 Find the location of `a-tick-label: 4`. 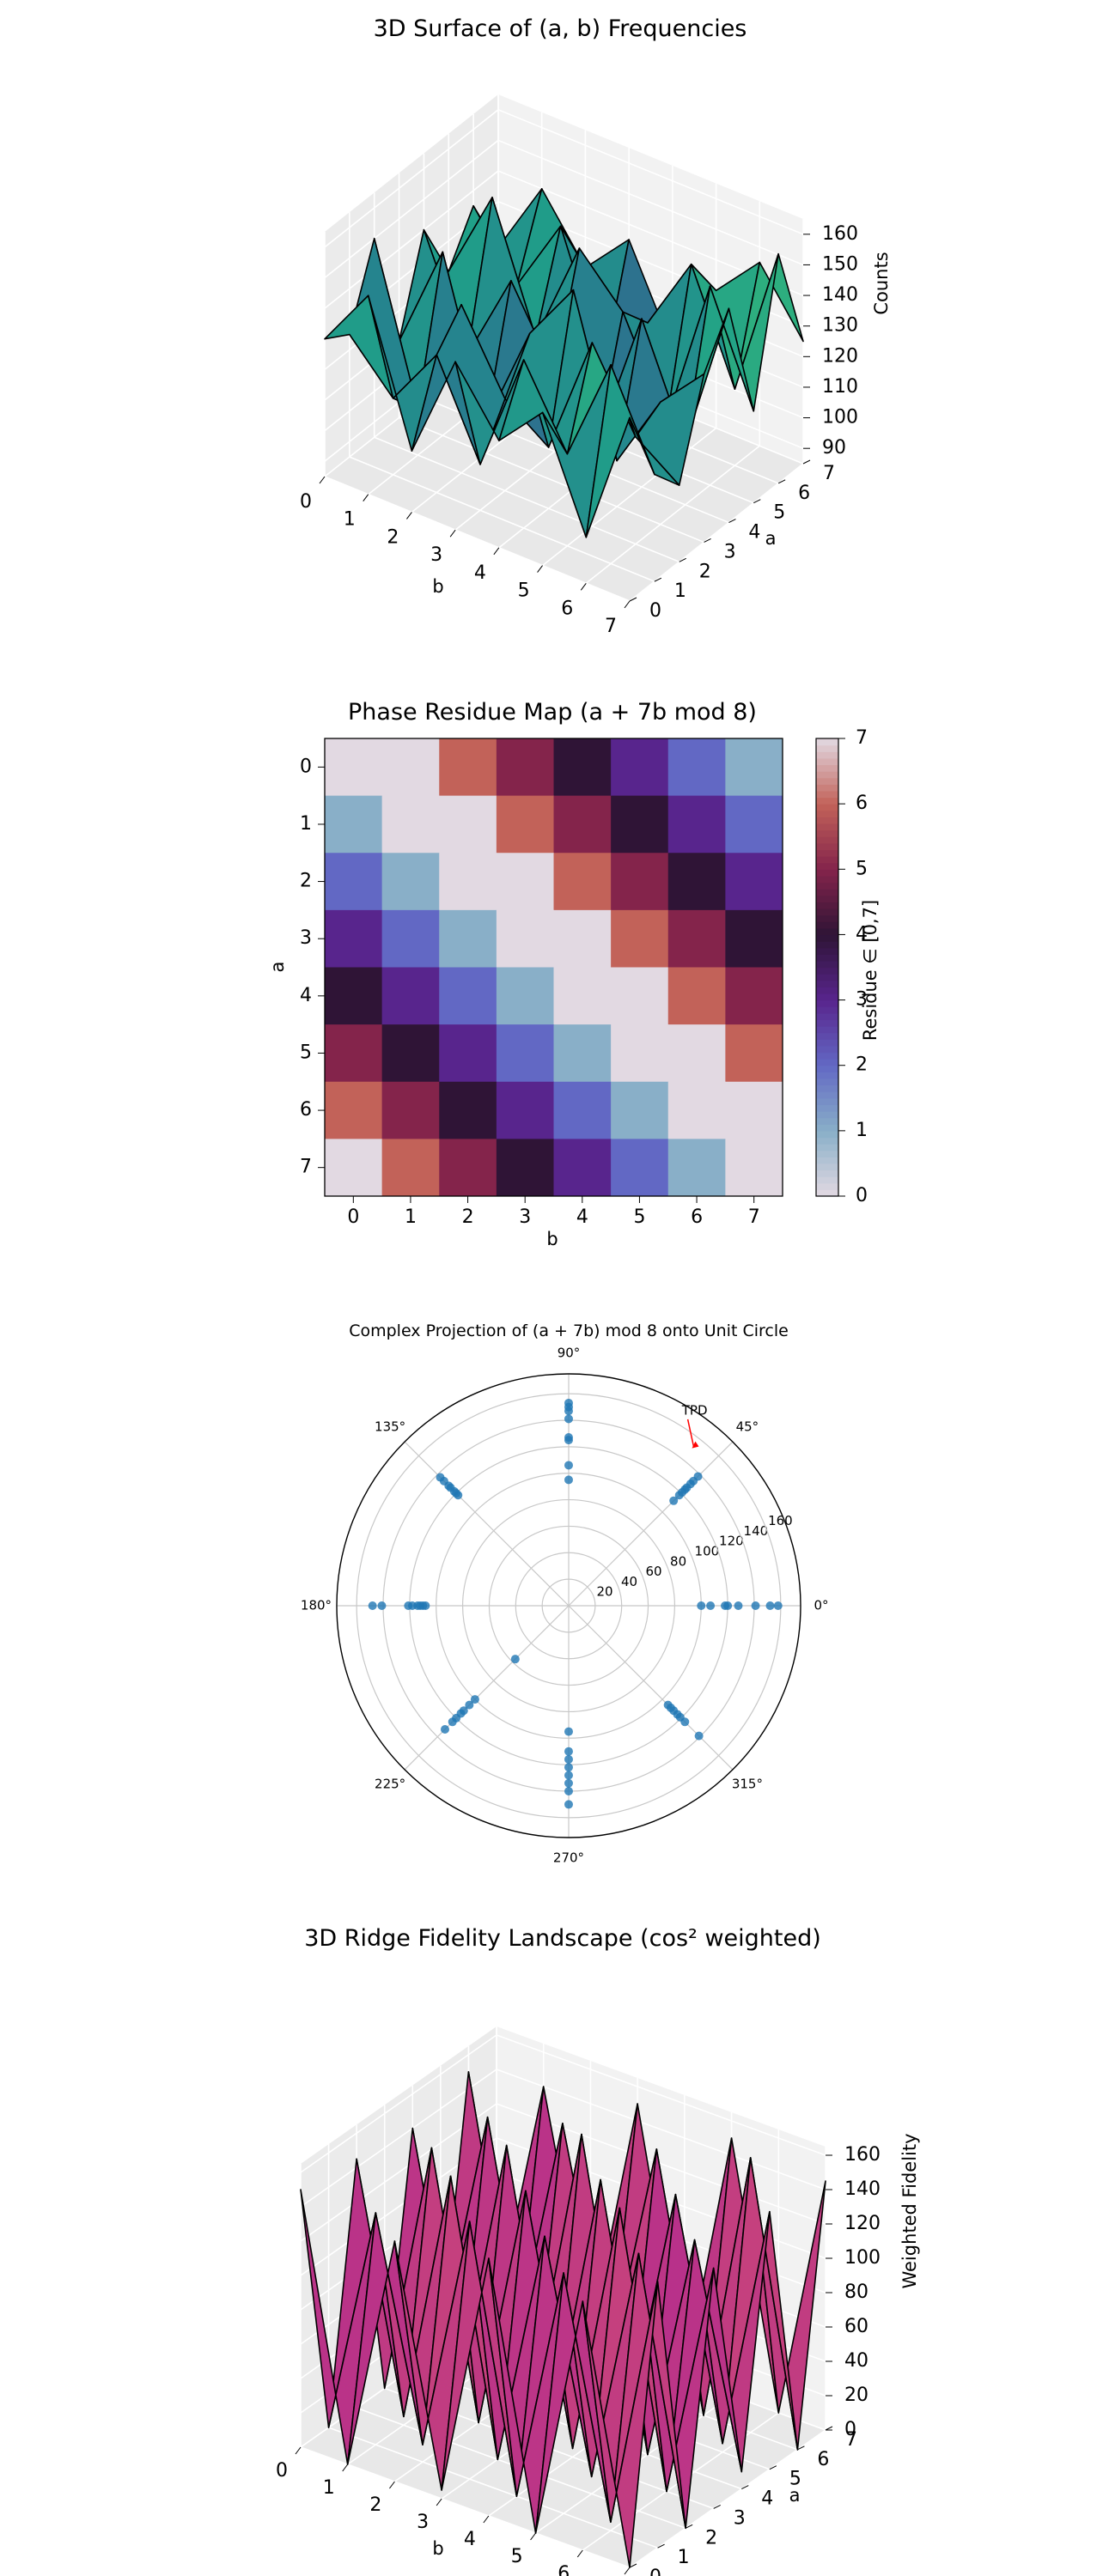

a-tick-label: 4 is located at coordinates (754, 533).